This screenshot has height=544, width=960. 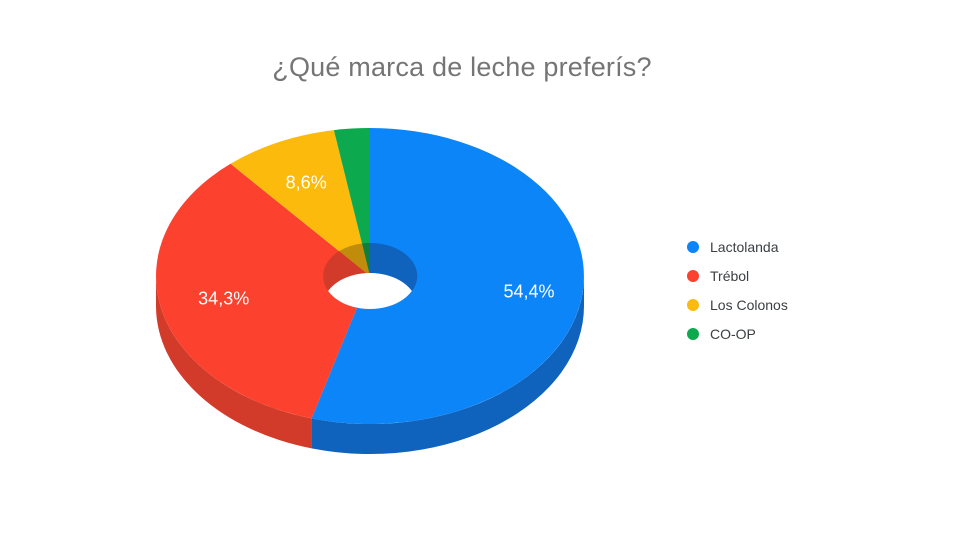 What do you see at coordinates (223, 298) in the screenshot?
I see `slice-label-tr-bol: 34,3%` at bounding box center [223, 298].